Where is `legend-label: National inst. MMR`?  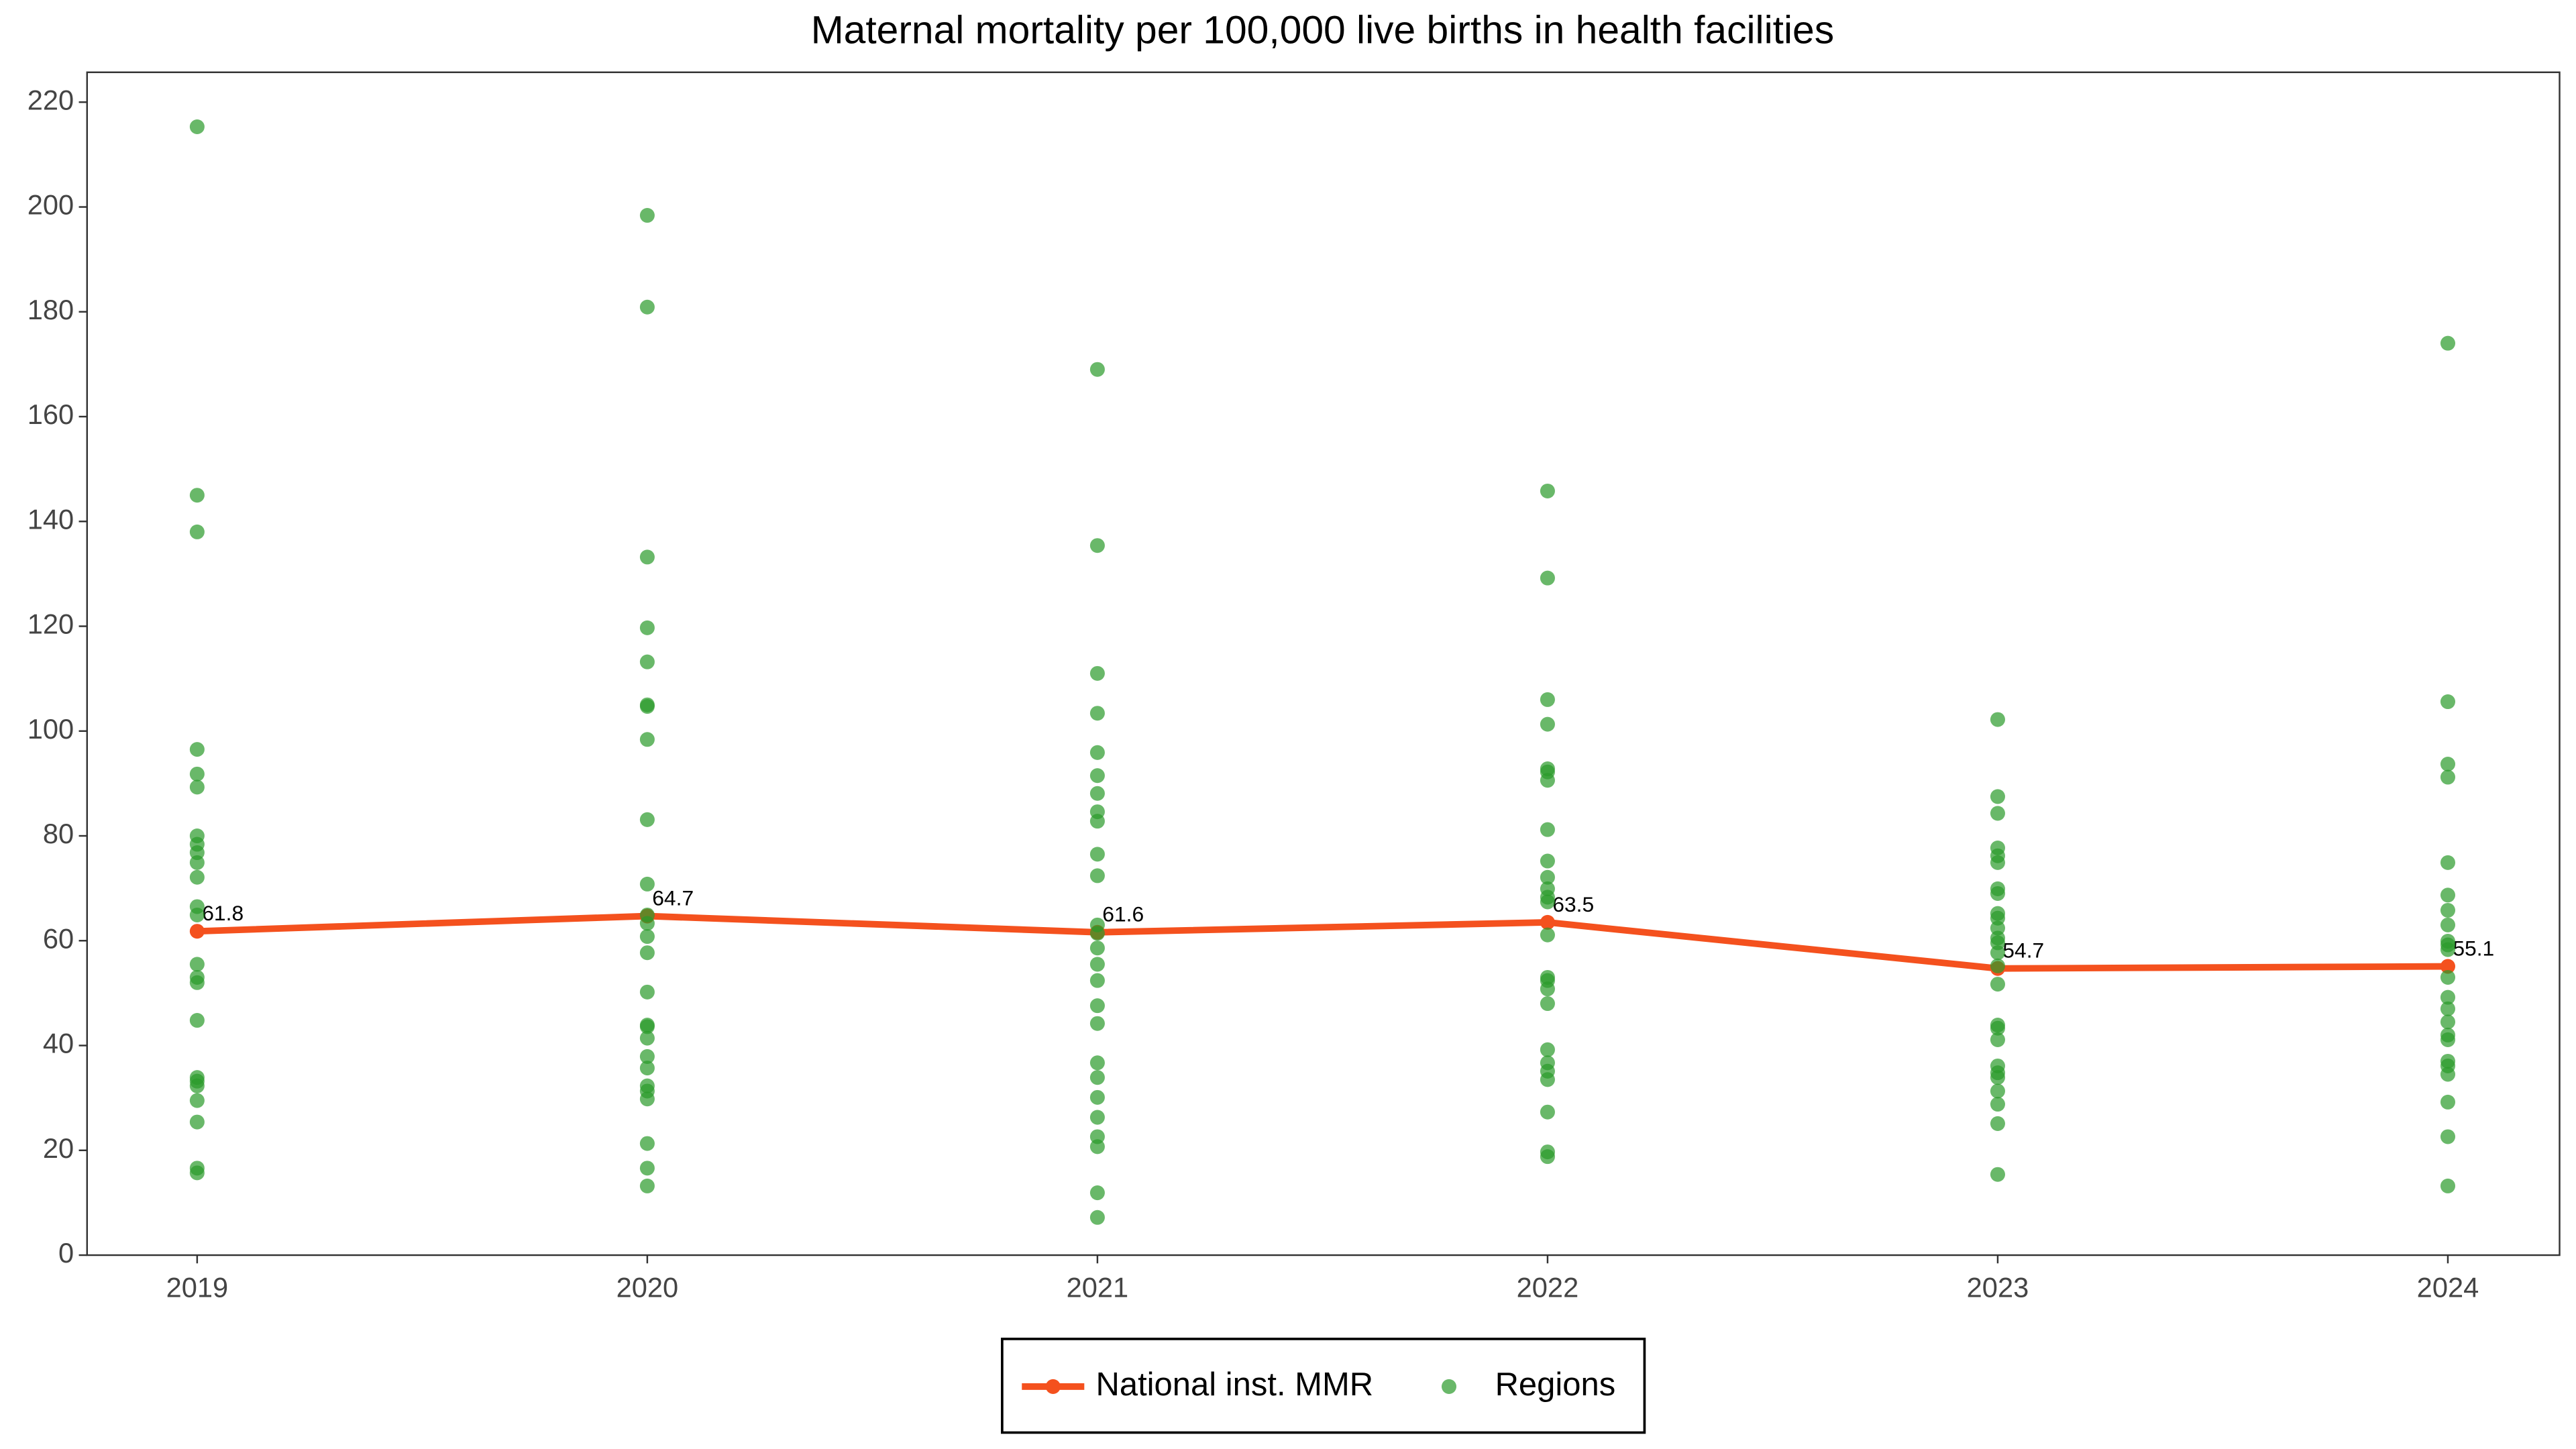
legend-label: National inst. MMR is located at coordinates (1234, 1384).